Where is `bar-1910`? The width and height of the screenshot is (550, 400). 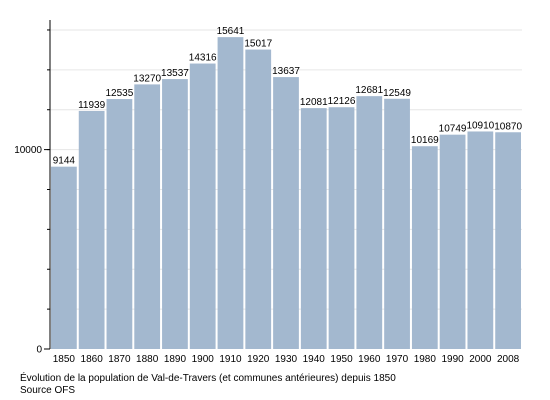 bar-1910 is located at coordinates (230, 193).